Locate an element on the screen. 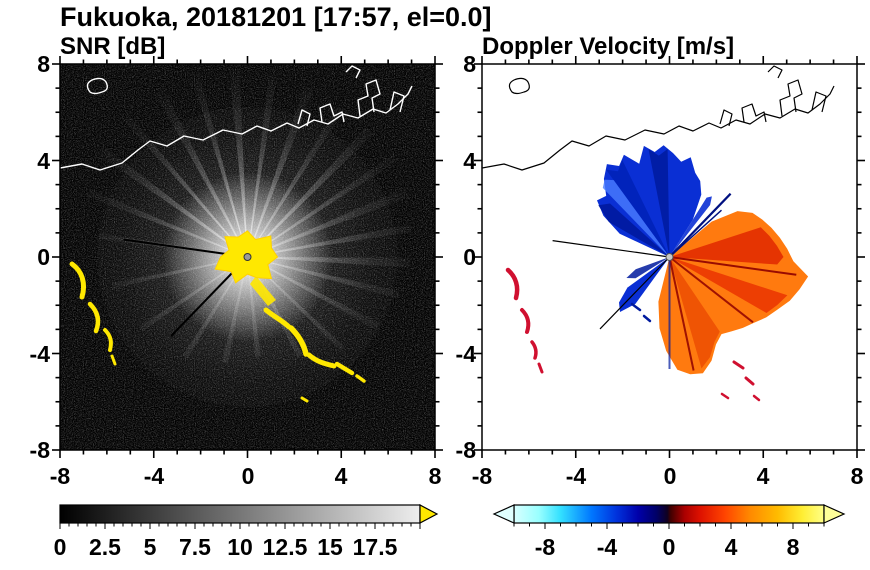 The height and width of the screenshot is (570, 870). snr-panel-title: SNR [dB] is located at coordinates (113, 46).